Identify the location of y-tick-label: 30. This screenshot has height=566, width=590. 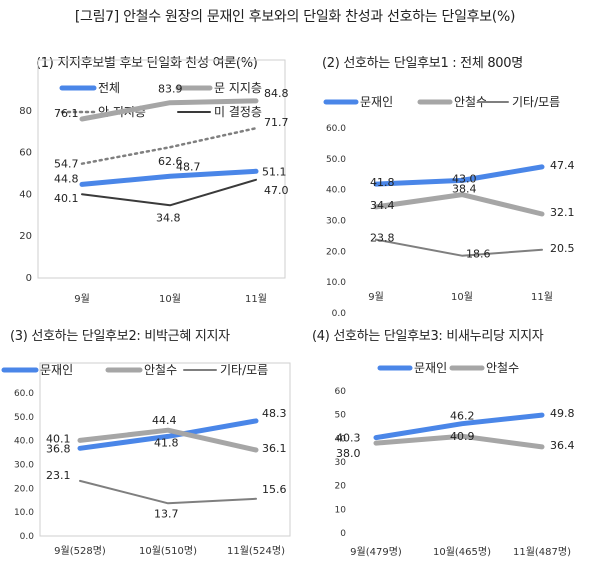
(341, 463).